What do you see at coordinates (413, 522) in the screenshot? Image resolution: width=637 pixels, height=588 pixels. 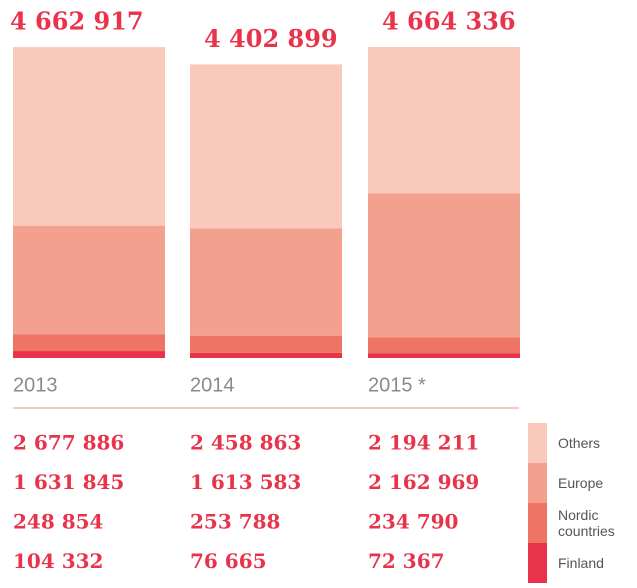 I see `value-label: 234 790` at bounding box center [413, 522].